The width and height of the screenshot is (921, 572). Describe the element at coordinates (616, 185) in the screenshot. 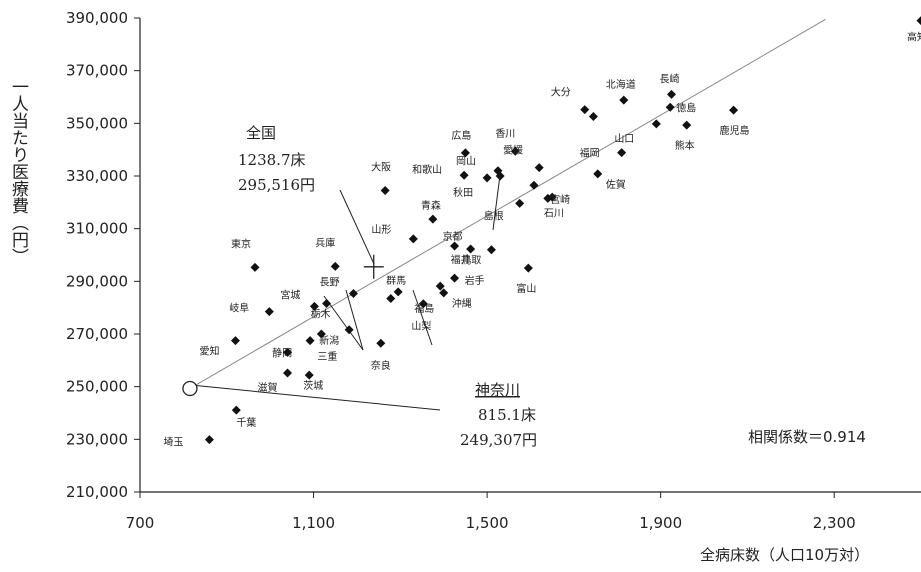

I see `point-label: 佐賀` at that location.